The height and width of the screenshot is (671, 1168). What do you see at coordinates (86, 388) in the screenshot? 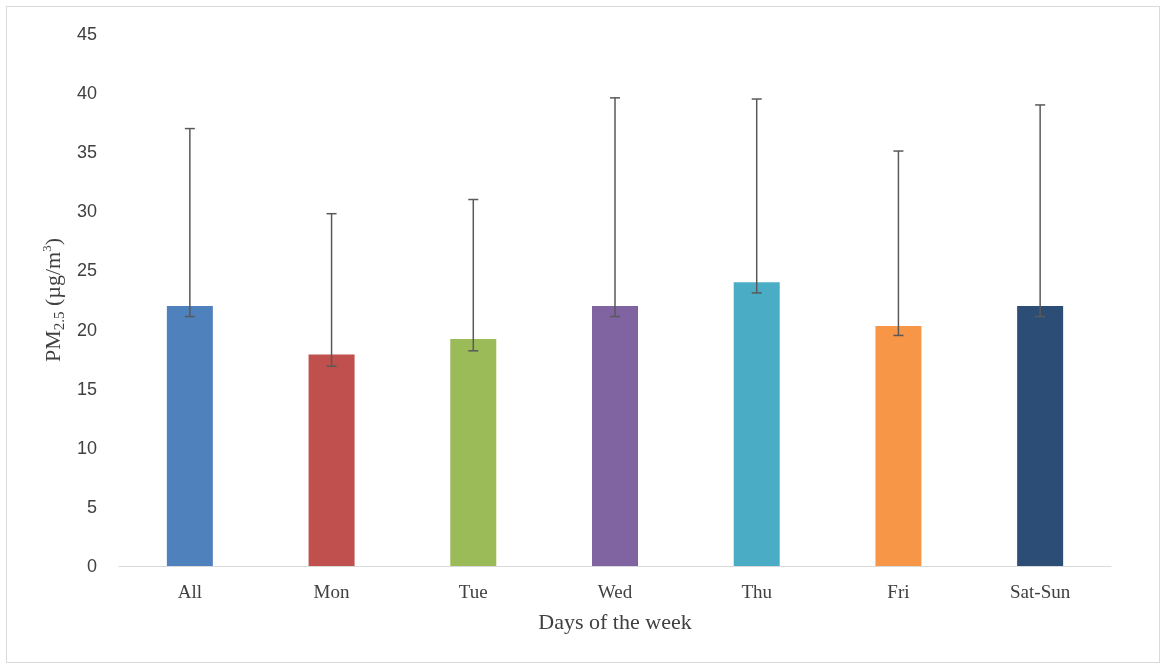
I see `y-tick-label: 15` at bounding box center [86, 388].